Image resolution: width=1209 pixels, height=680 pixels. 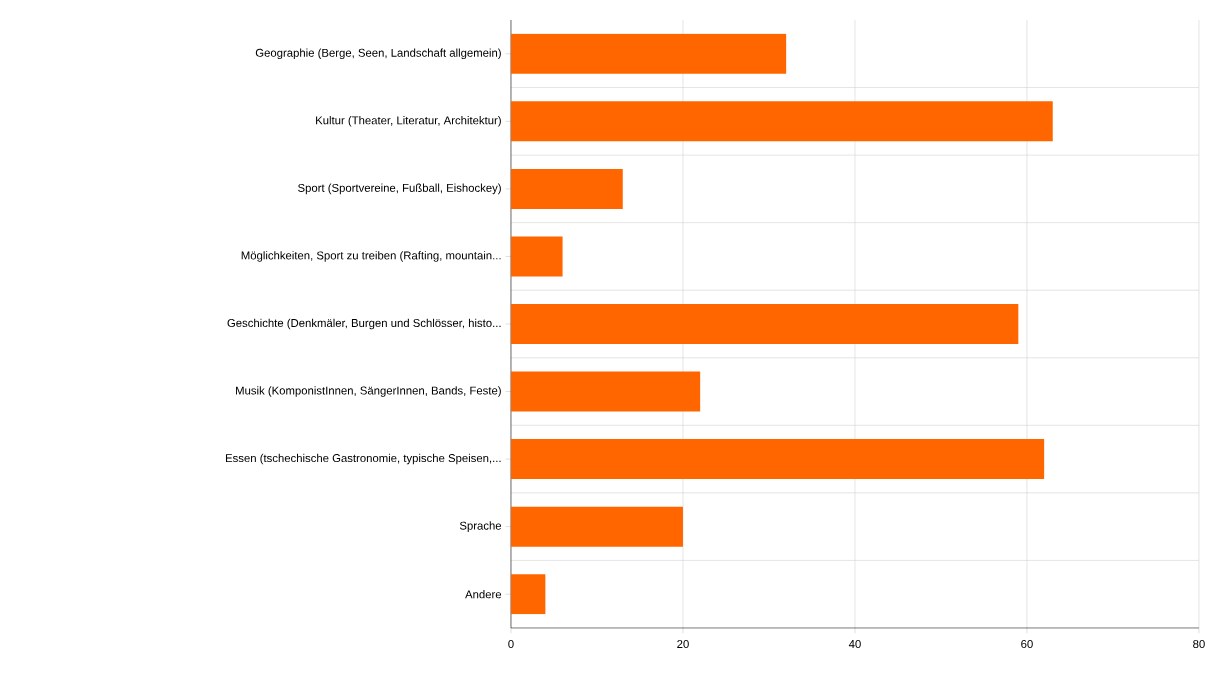 I want to click on x-tick-label: 40, so click(x=854, y=644).